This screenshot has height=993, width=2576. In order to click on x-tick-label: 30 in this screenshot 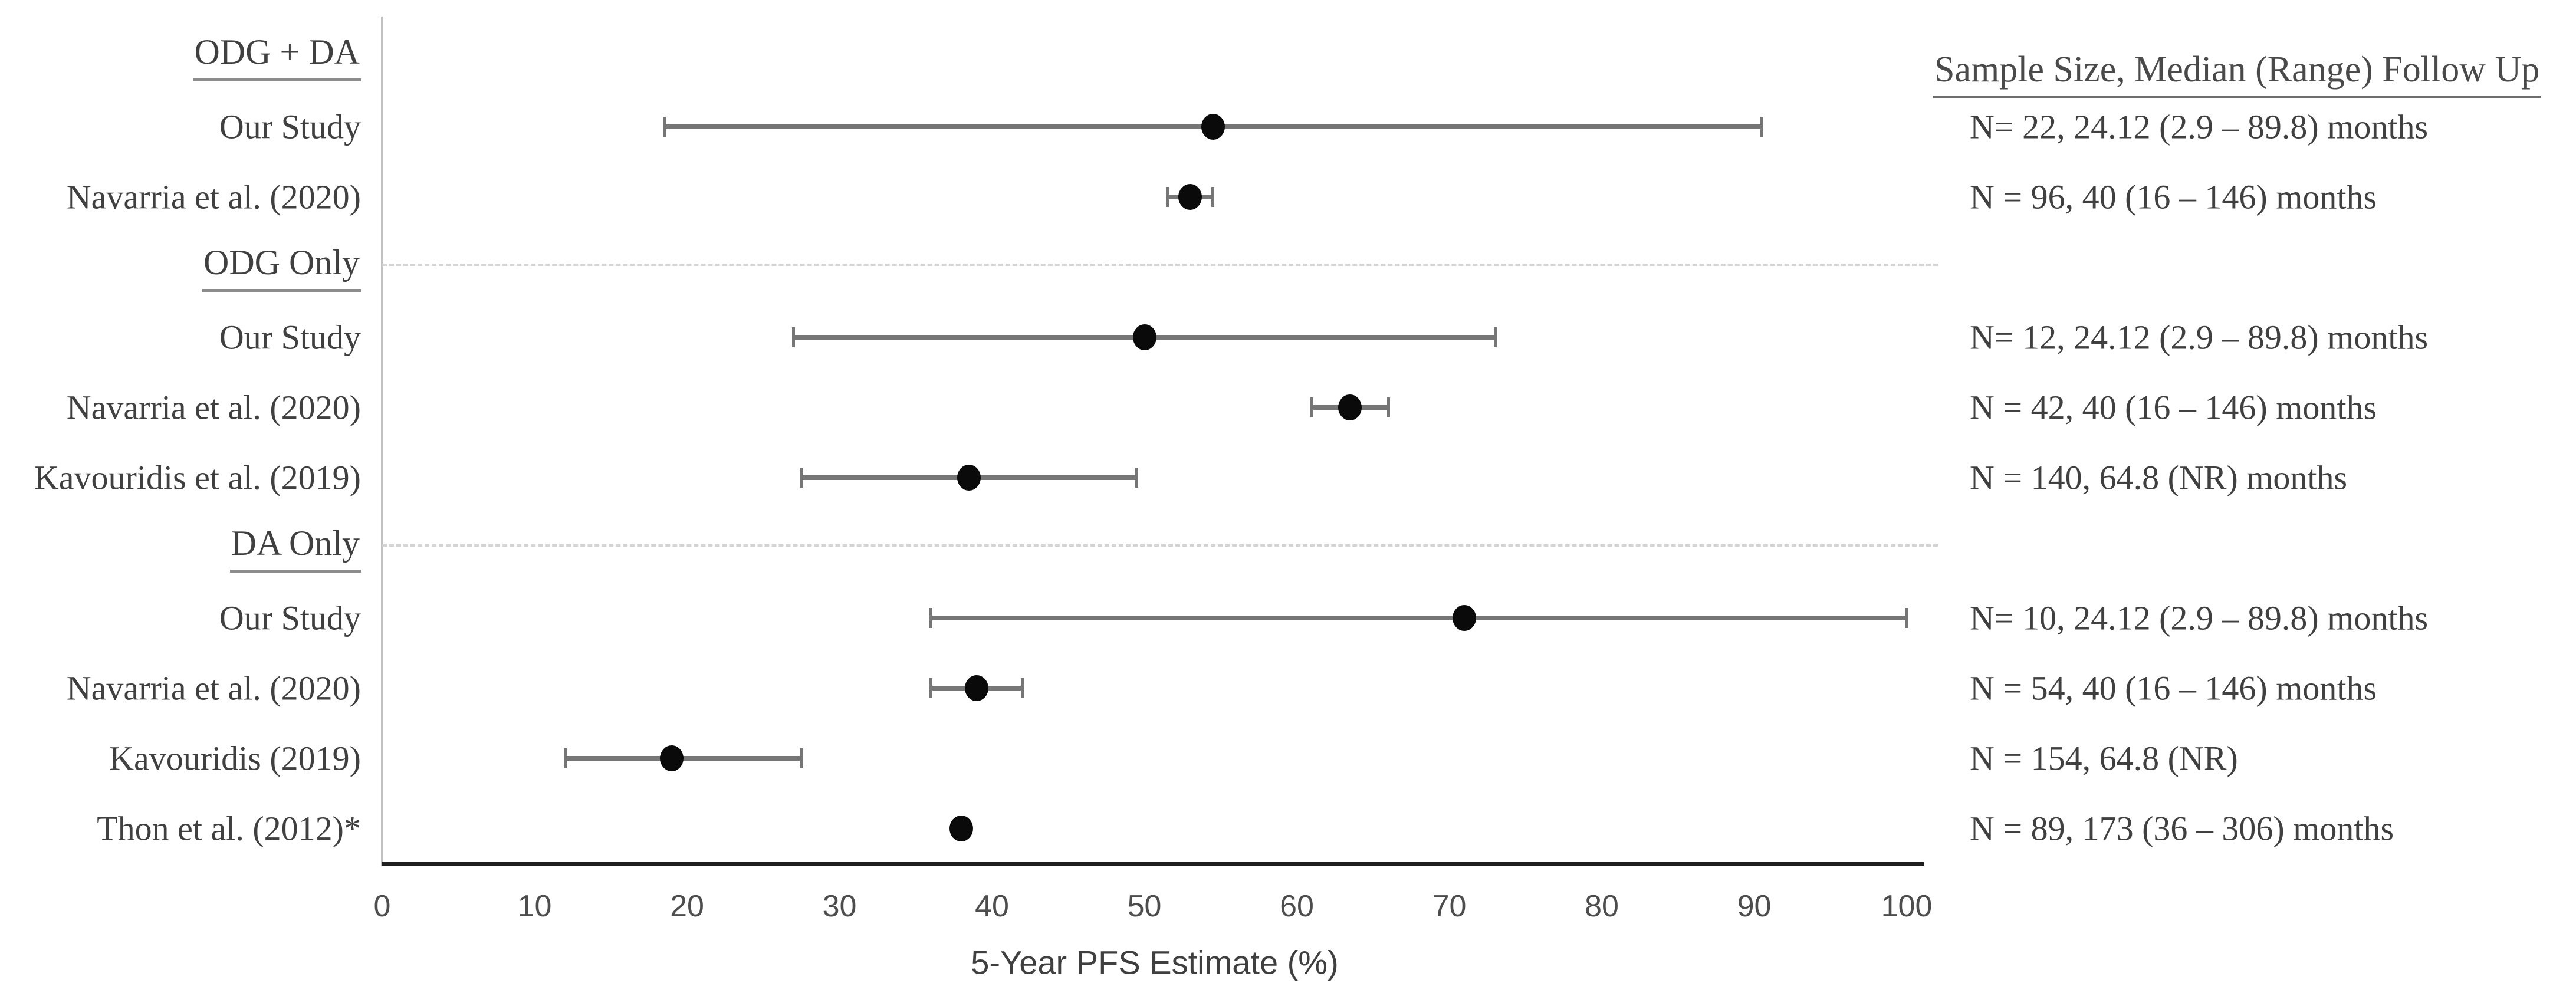, I will do `click(839, 906)`.